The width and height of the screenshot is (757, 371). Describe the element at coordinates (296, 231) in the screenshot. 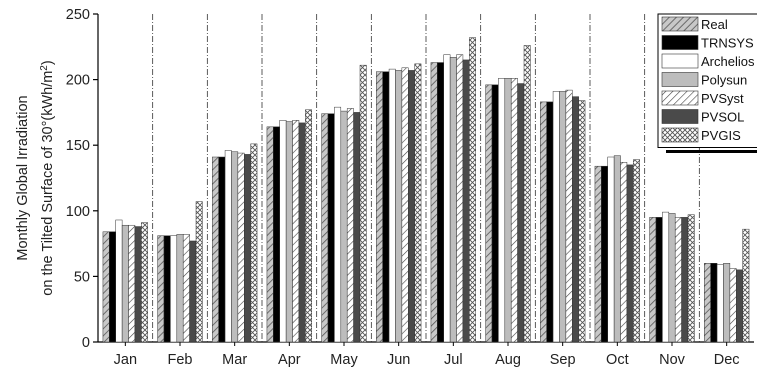

I see `bar-pvsyst-apr` at that location.